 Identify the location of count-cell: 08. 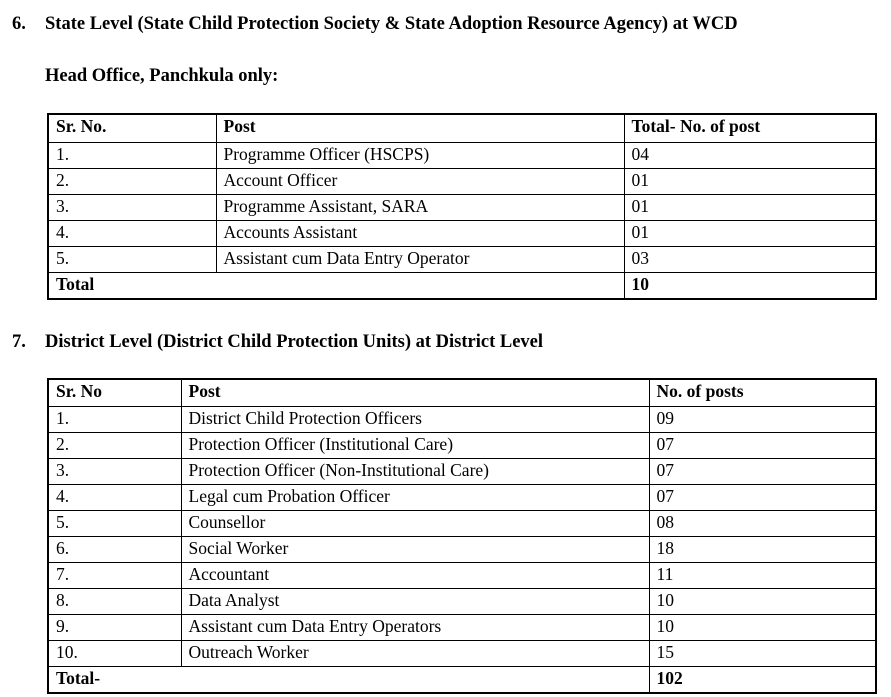
(762, 523).